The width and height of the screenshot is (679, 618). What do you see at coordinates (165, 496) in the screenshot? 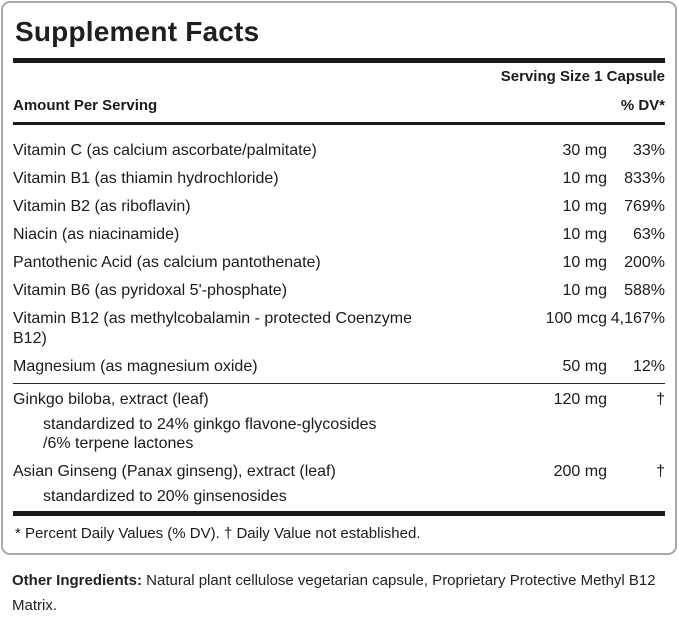
I see `botanical-standardization-line: standardized to 20% ginsenosides` at bounding box center [165, 496].